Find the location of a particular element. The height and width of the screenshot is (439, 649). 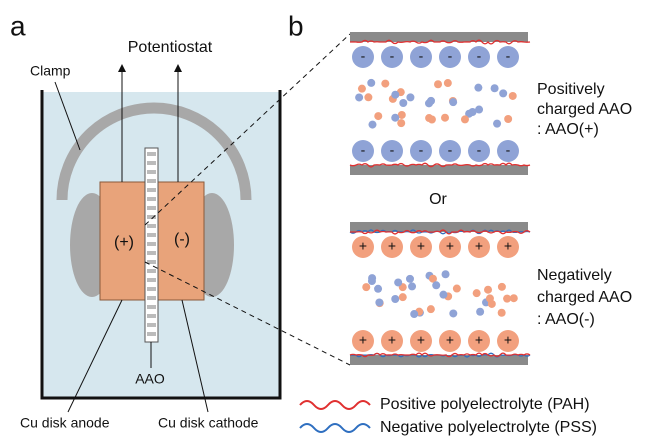

aao-membrane is located at coordinates (151, 245).